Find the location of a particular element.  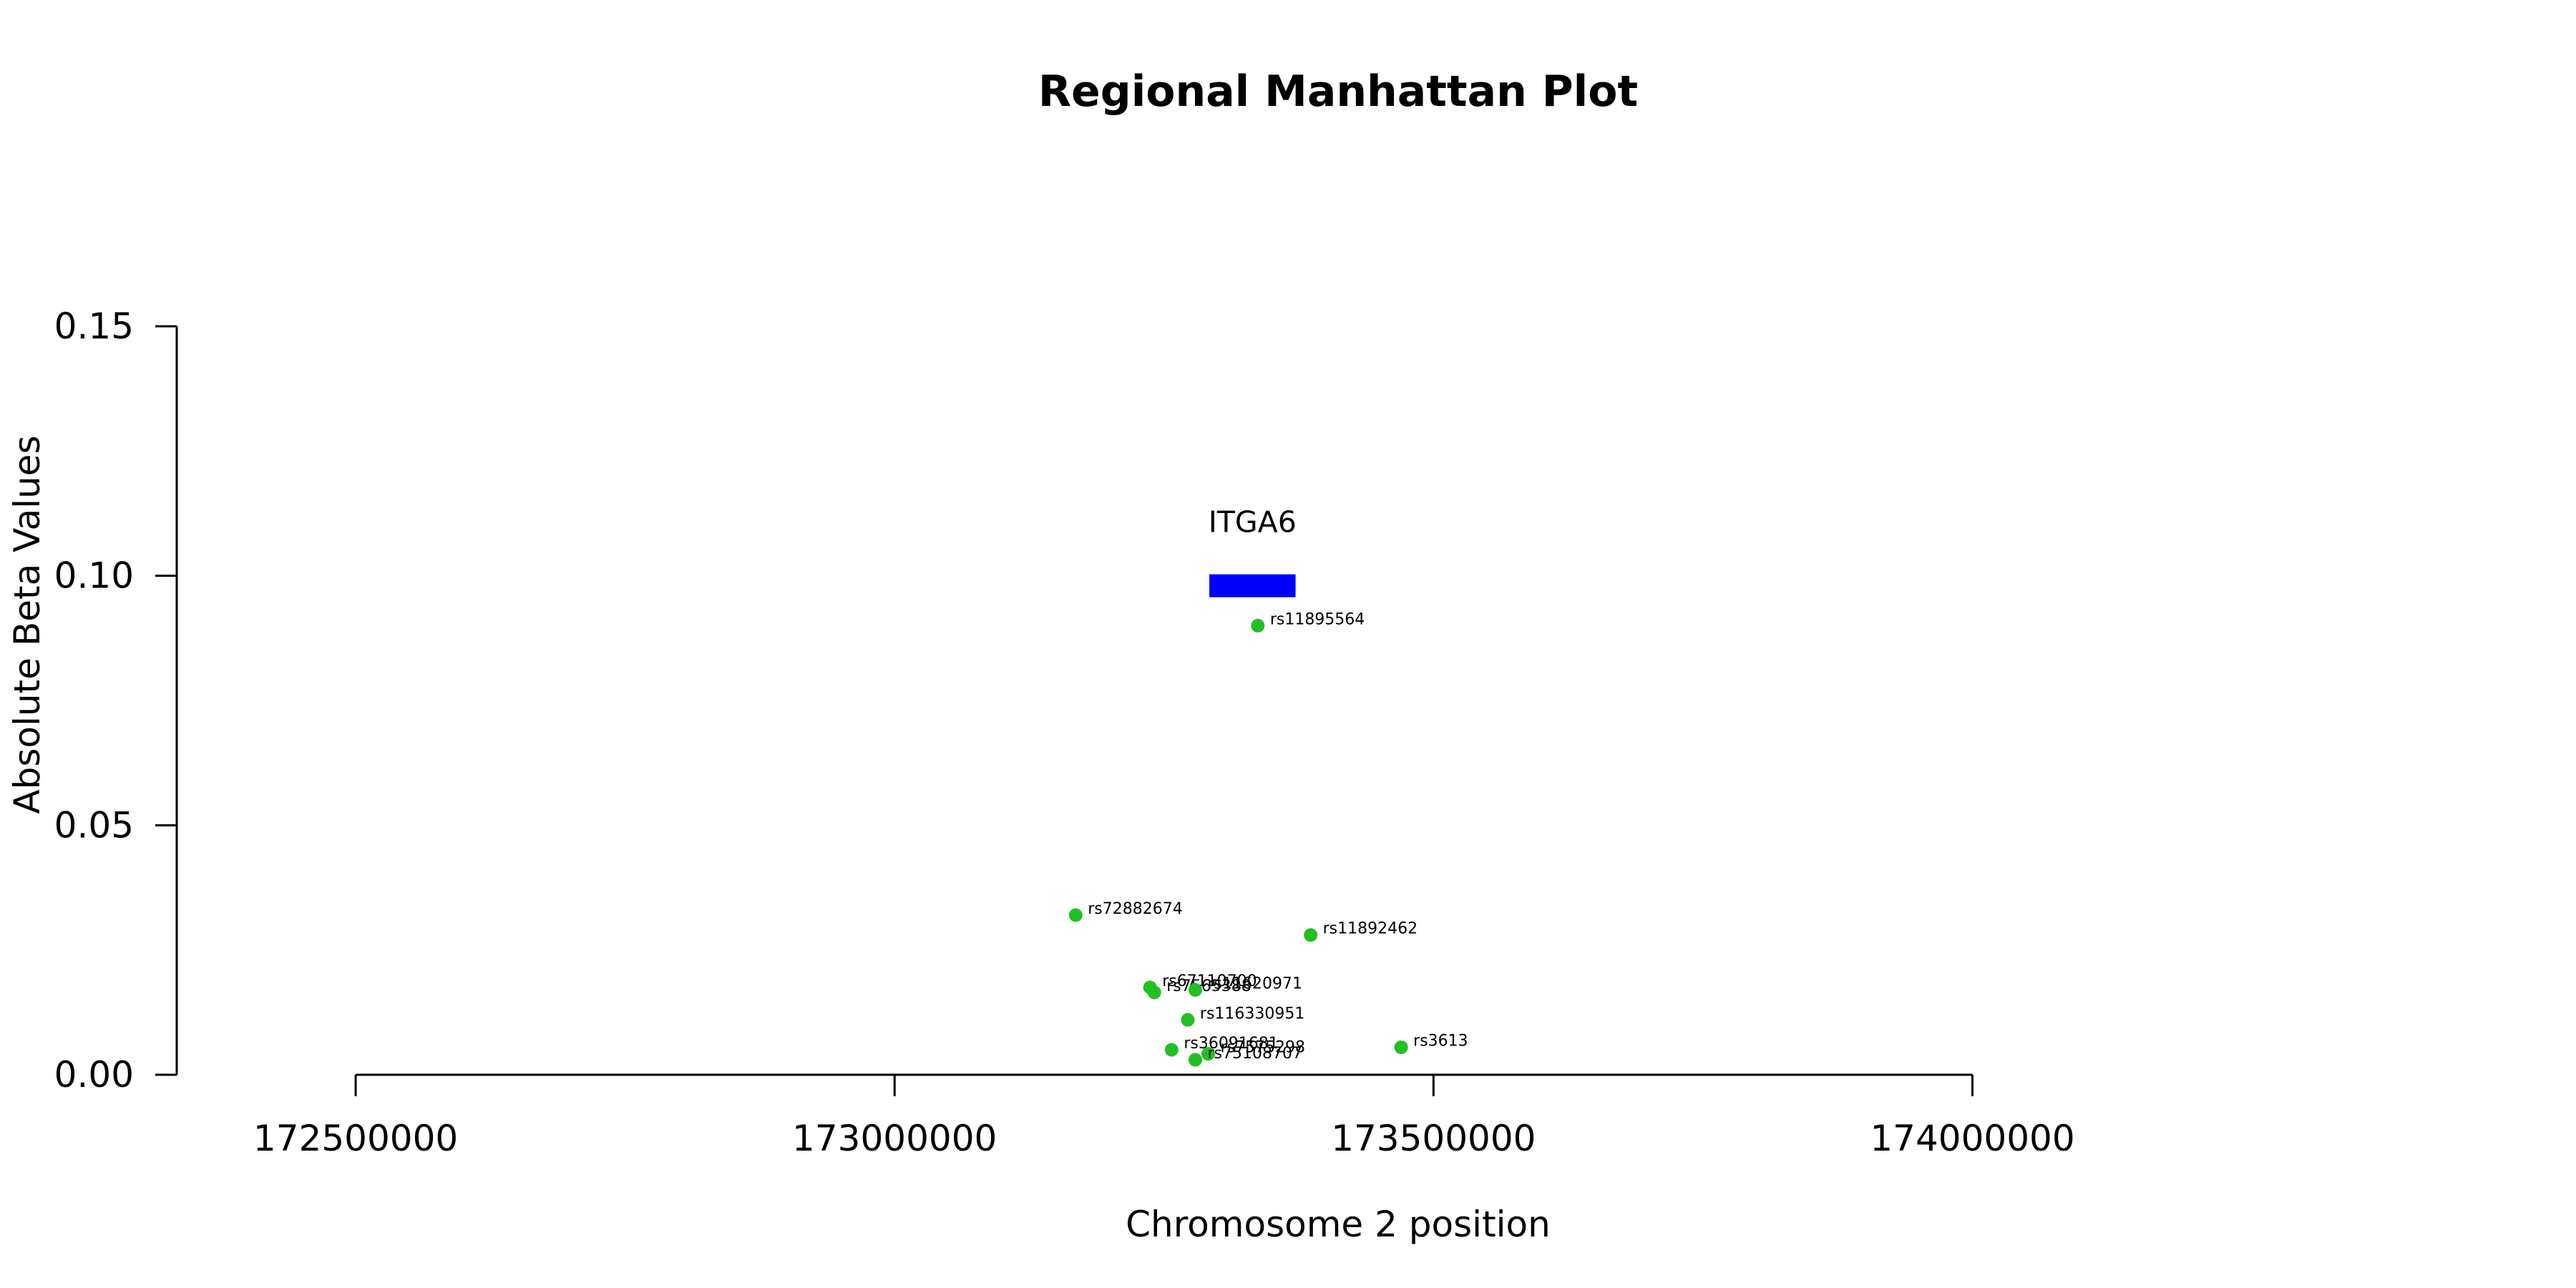

snp-label: rs72882674 is located at coordinates (1135, 909).